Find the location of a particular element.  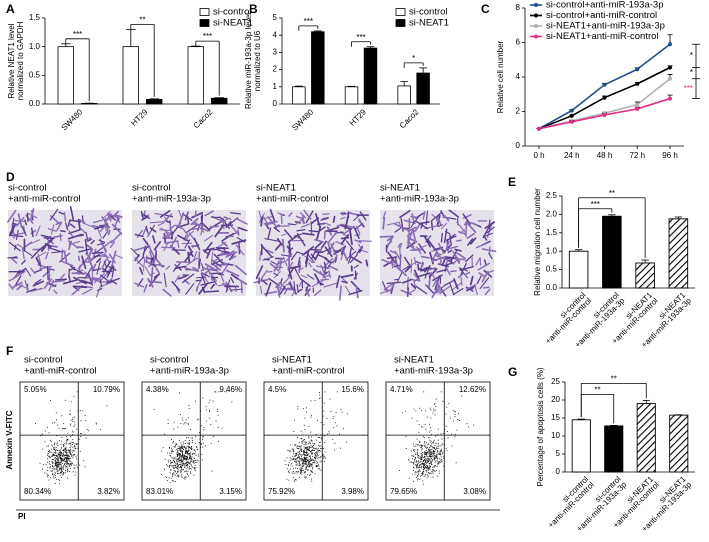

point is located at coordinates (637, 69).